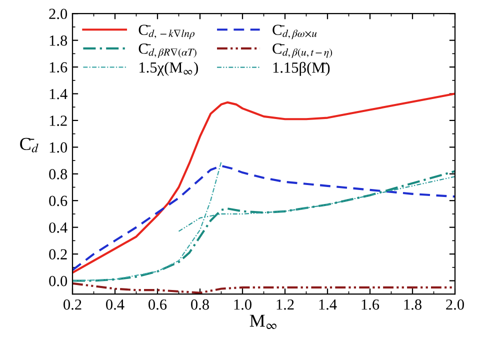 The height and width of the screenshot is (340, 500). Describe the element at coordinates (263, 322) in the screenshot. I see `x-axis-title: M$_{∞}$` at that location.